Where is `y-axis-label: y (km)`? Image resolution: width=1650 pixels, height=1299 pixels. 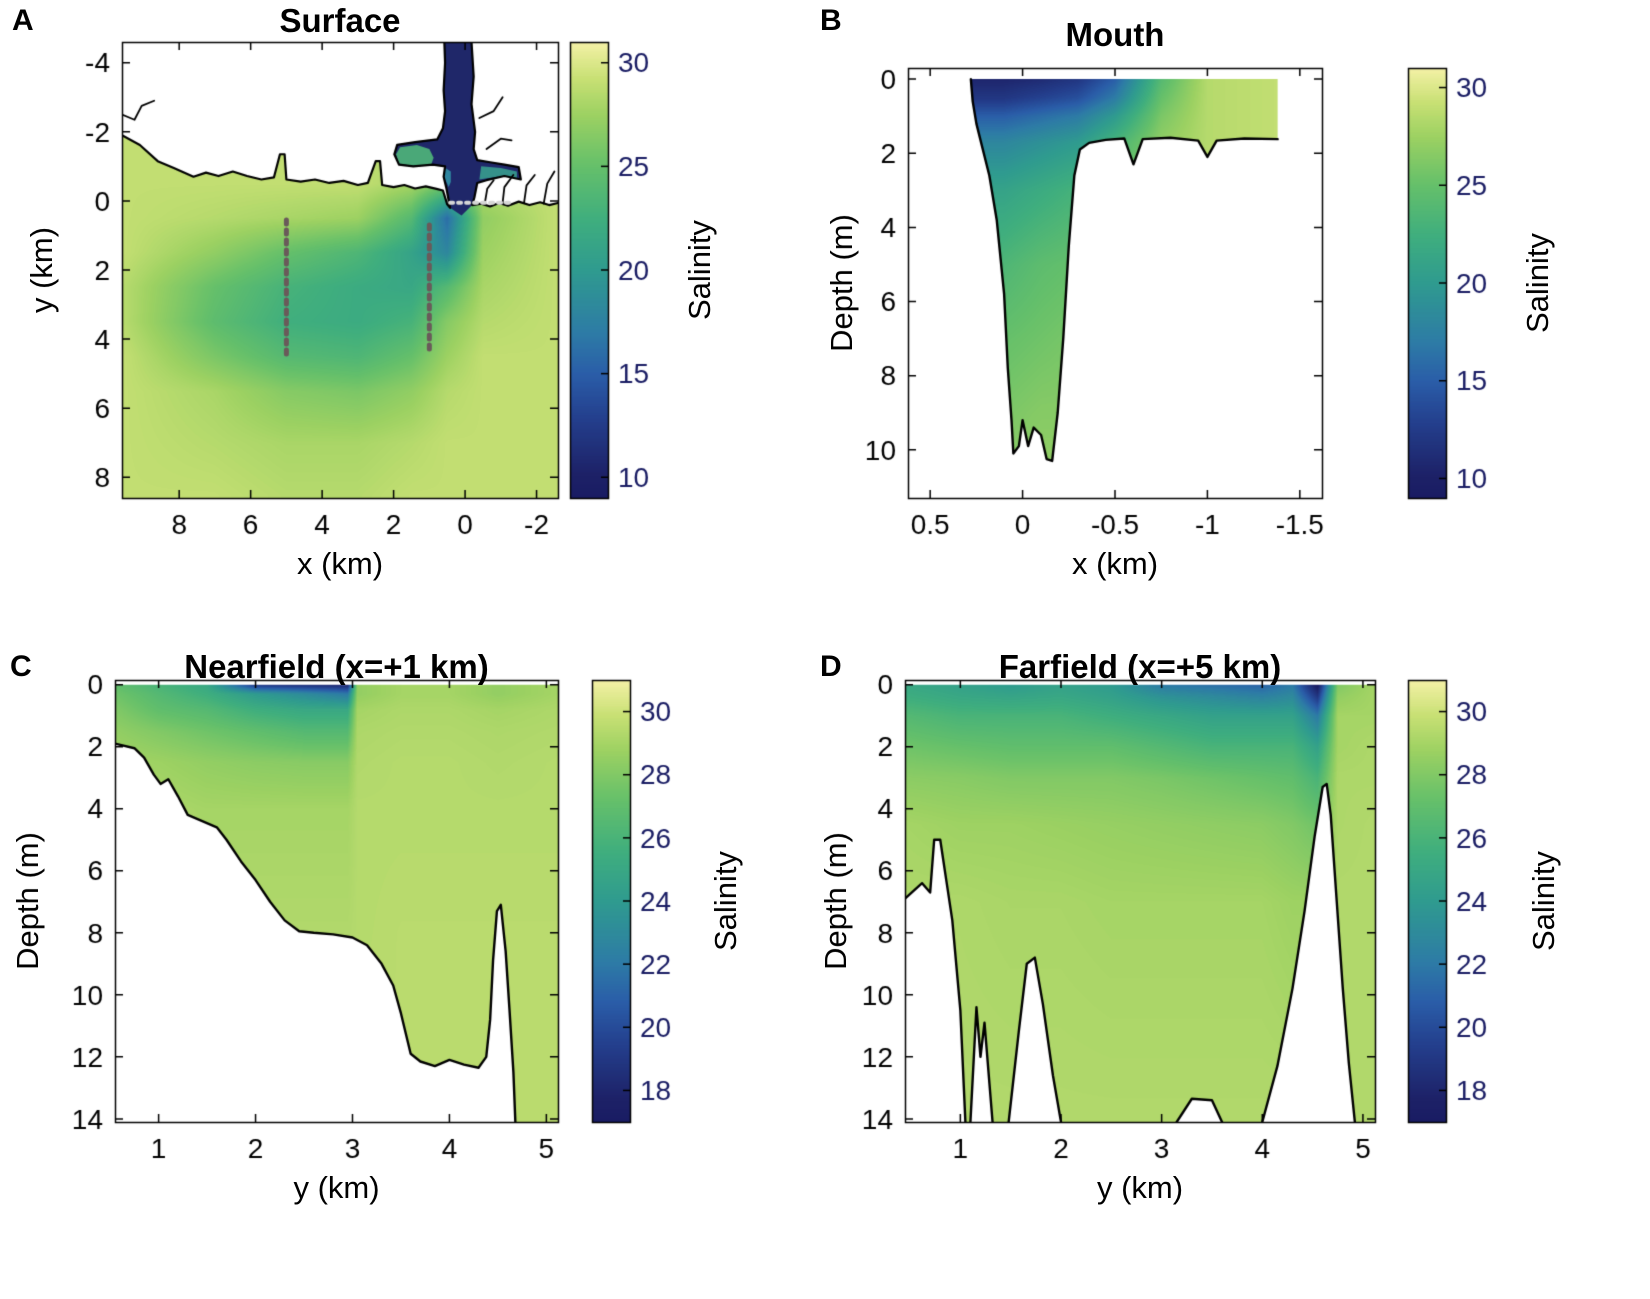 y-axis-label: y (km) is located at coordinates (41, 270).